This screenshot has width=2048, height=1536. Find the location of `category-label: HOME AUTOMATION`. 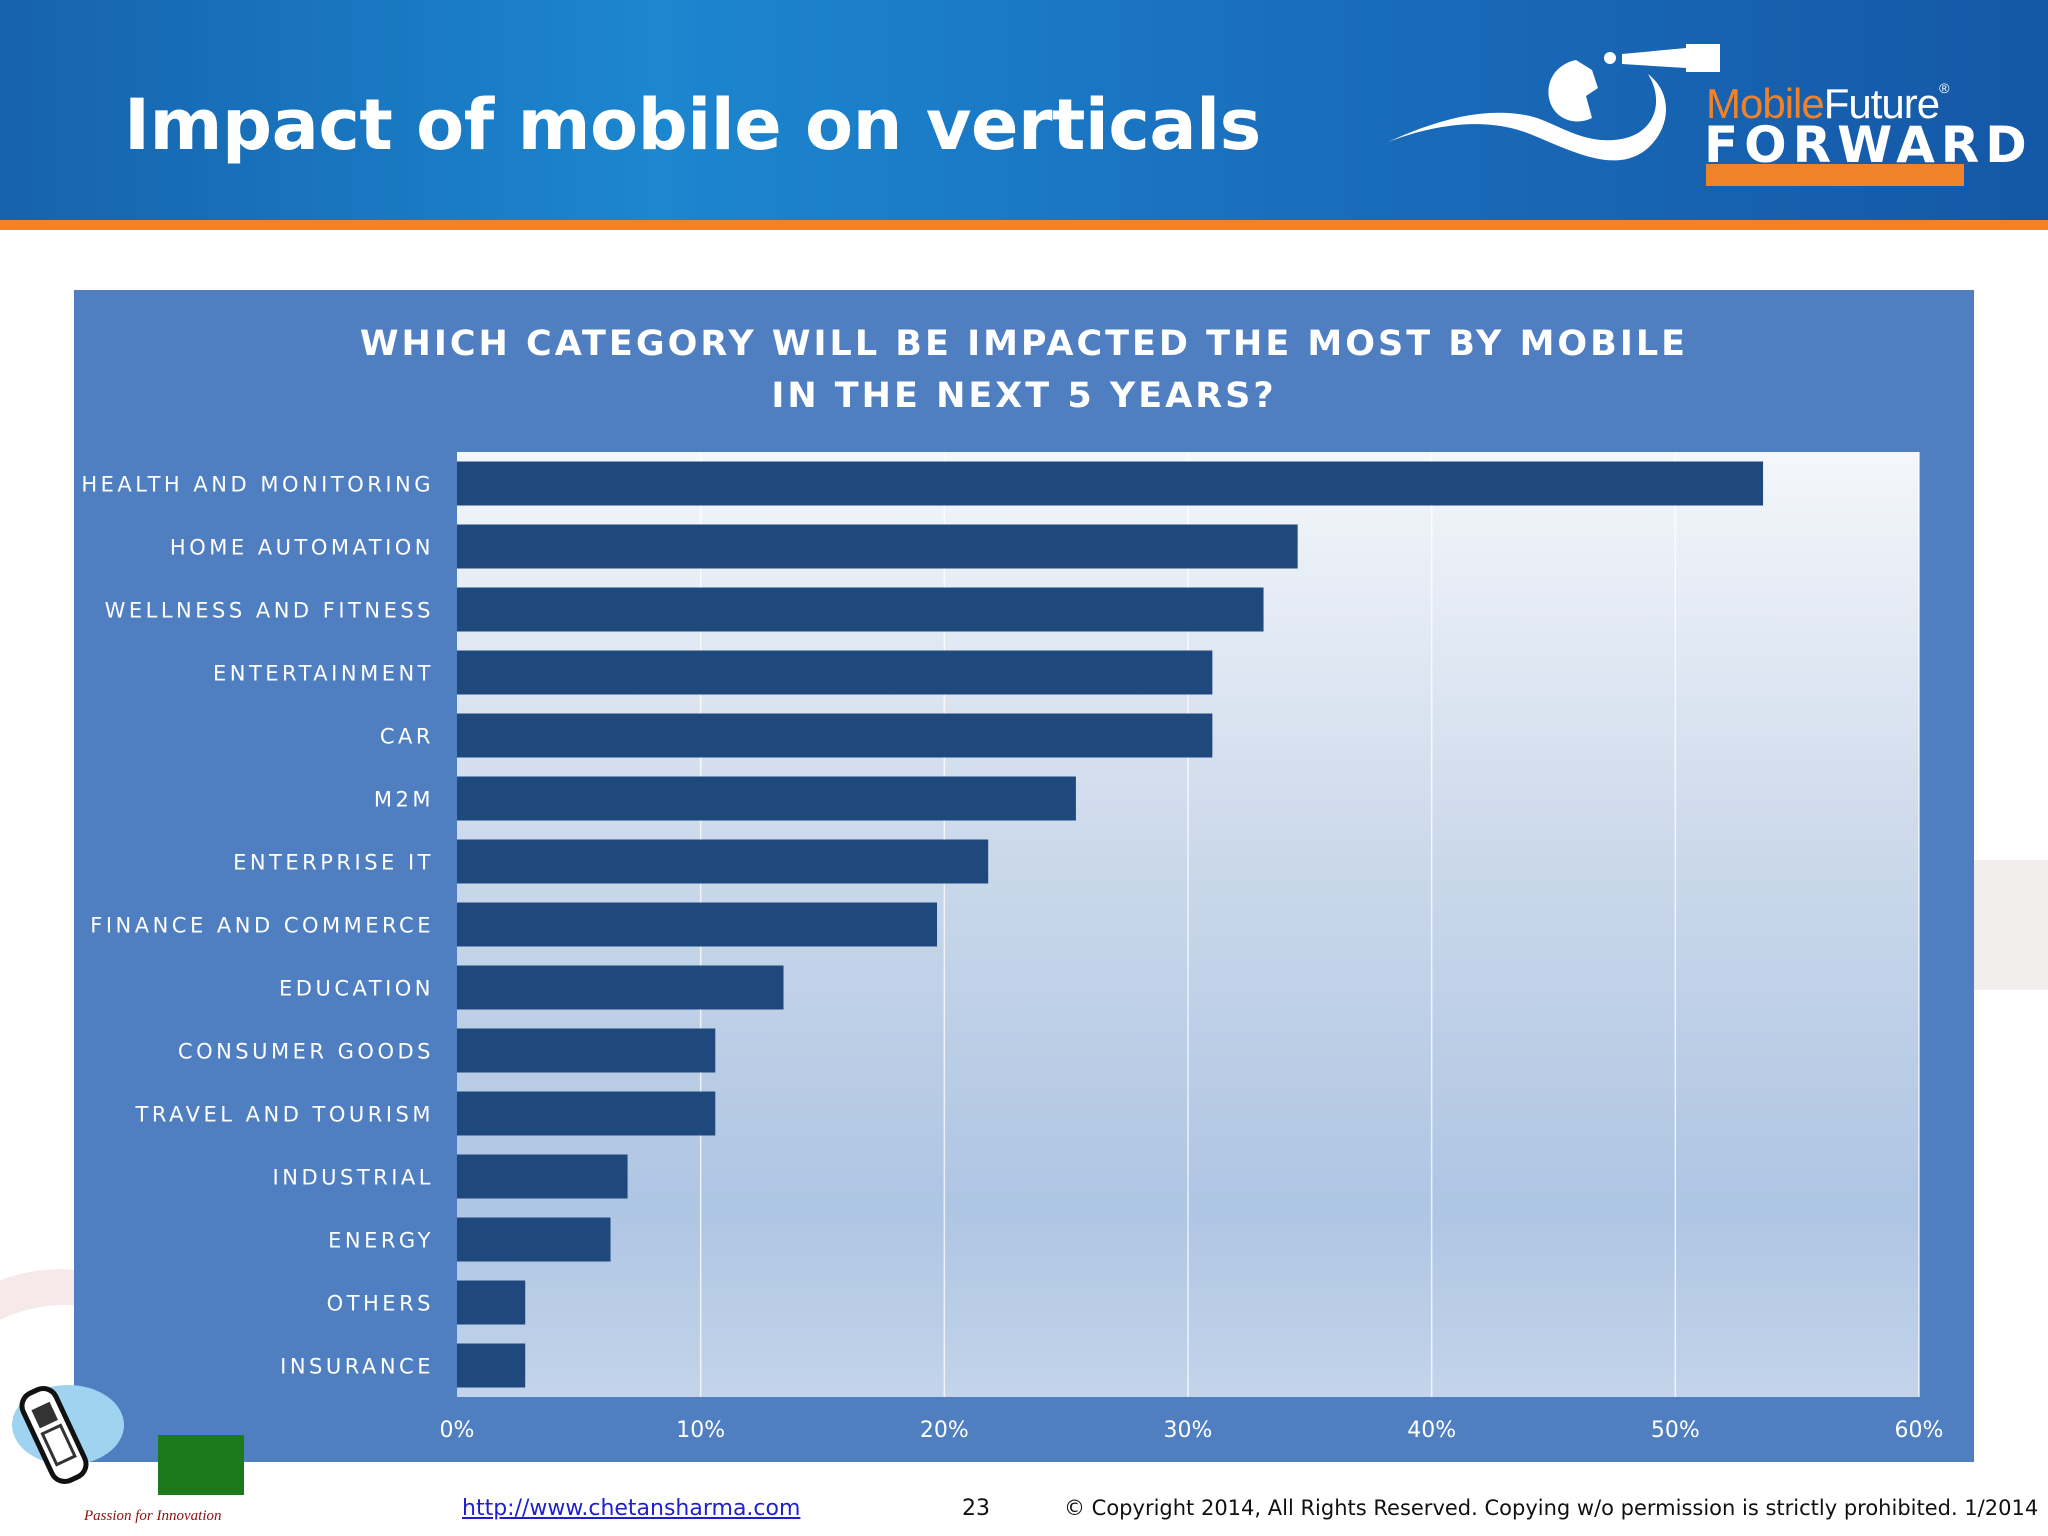

category-label: HOME AUTOMATION is located at coordinates (302, 548).